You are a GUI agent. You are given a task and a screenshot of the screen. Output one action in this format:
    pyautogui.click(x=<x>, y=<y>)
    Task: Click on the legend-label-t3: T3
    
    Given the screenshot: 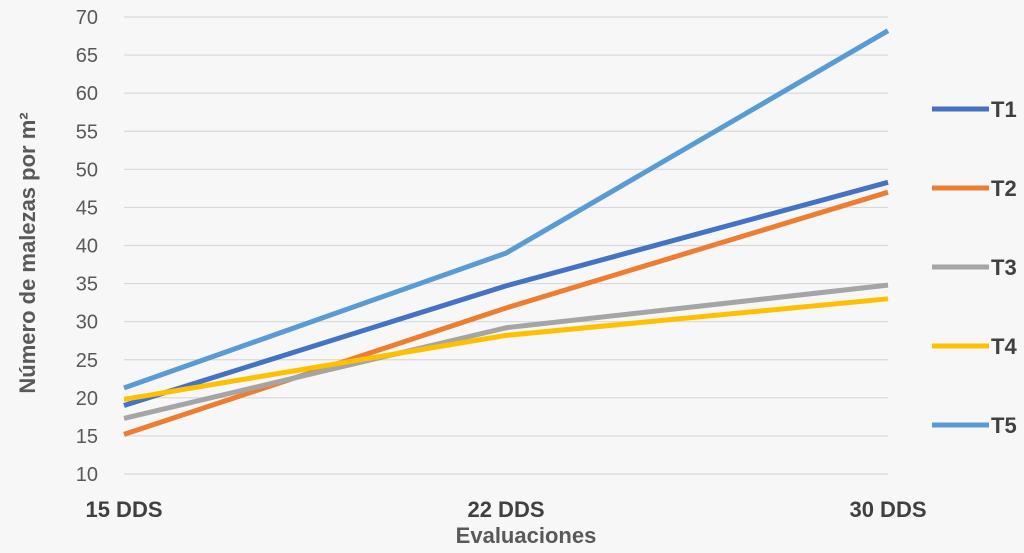 What is the action you would take?
    pyautogui.click(x=1004, y=267)
    